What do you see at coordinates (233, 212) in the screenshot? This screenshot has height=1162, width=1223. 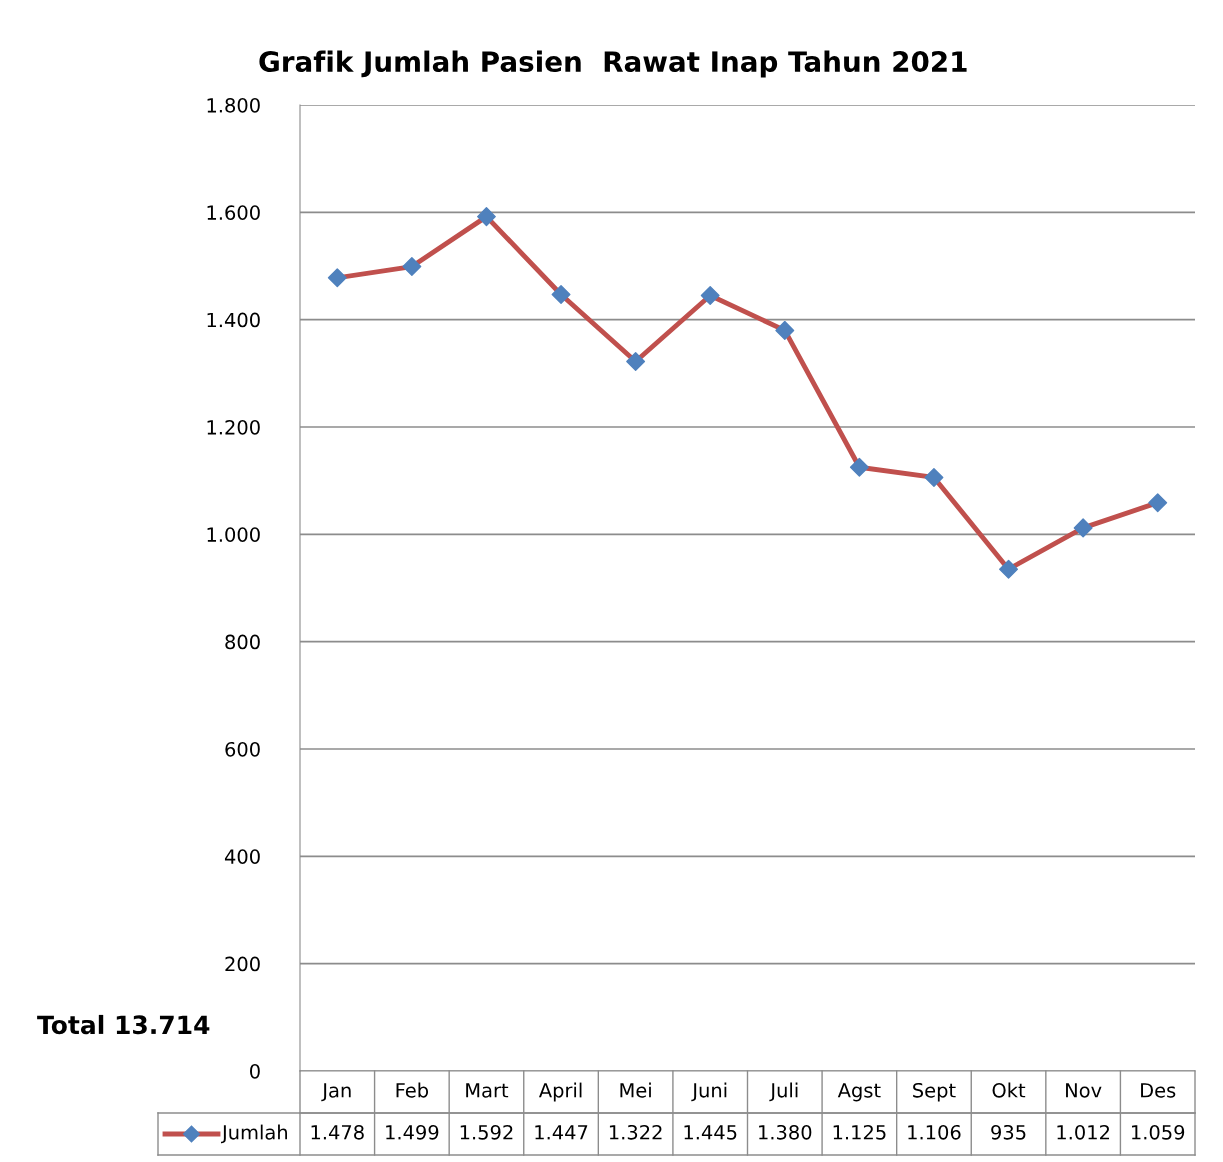 I see `y-tick-label: 1.600` at bounding box center [233, 212].